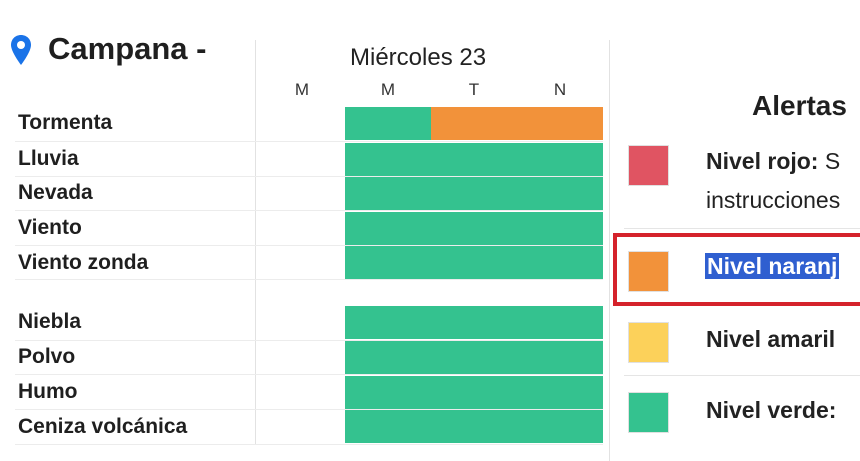 Image resolution: width=860 pixels, height=461 pixels. Describe the element at coordinates (50, 321) in the screenshot. I see `phenomenon-label-niebla: Niebla` at that location.